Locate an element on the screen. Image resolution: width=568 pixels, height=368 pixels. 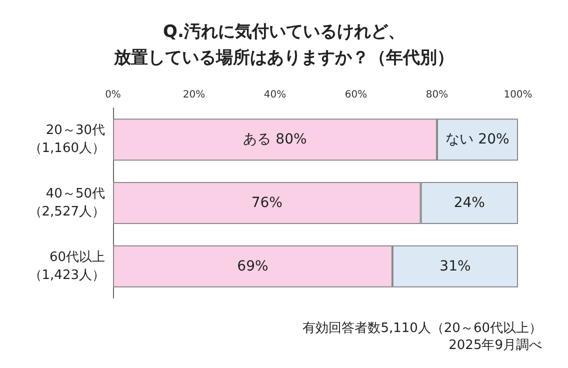
text: 2025年9月調べ is located at coordinates (495, 345).